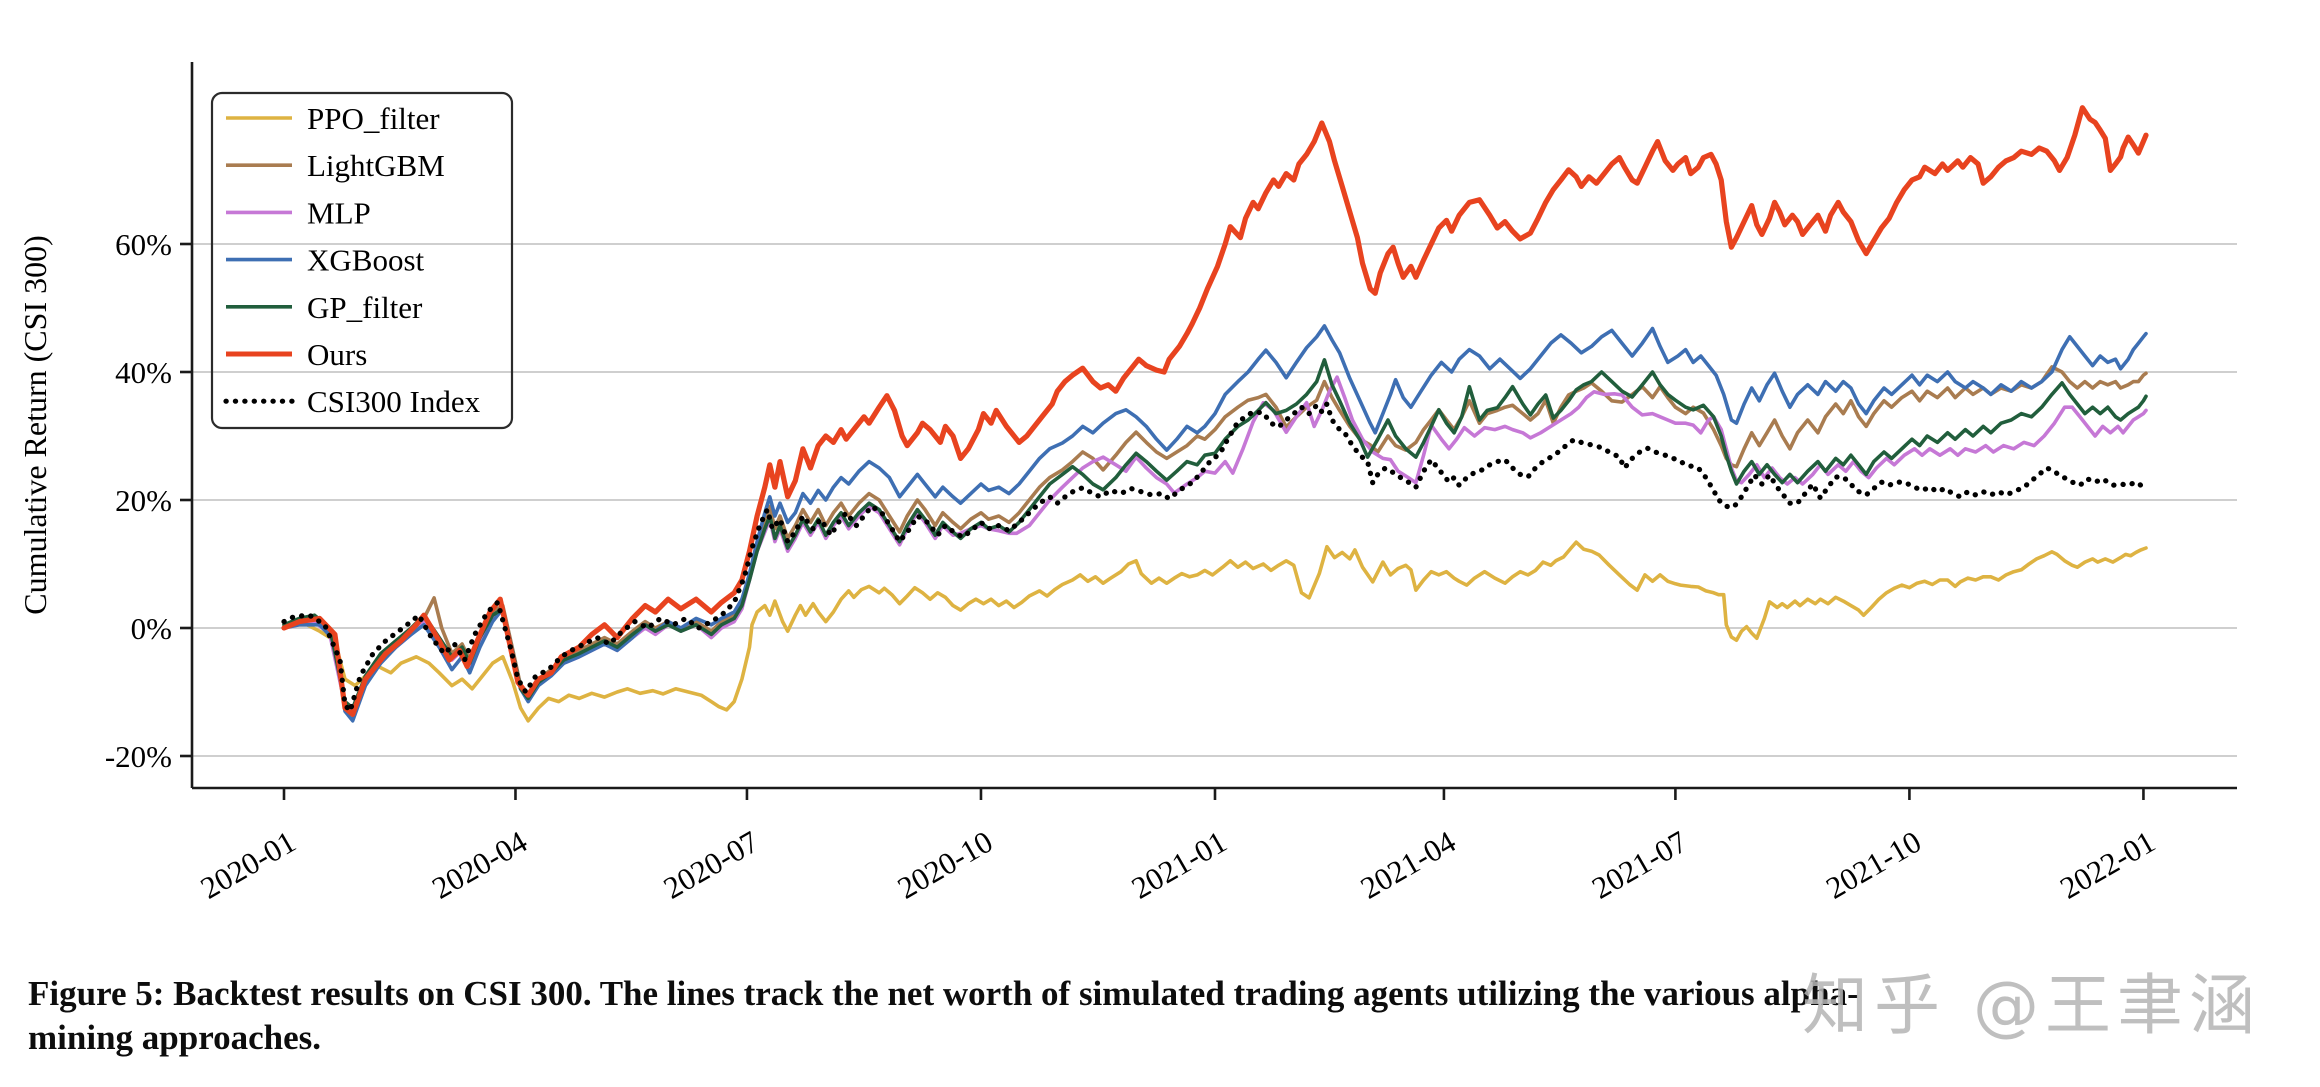 This screenshot has height=1087, width=2320. What do you see at coordinates (1407, 865) in the screenshot?
I see `x-tick-label: 2021-04` at bounding box center [1407, 865].